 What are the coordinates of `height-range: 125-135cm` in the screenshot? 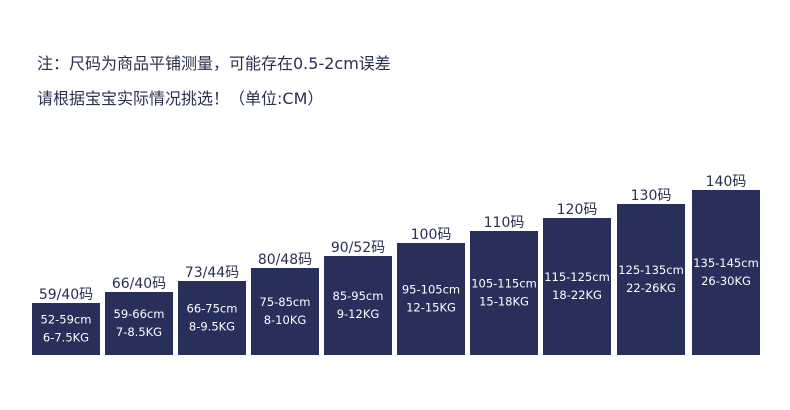 It's located at (651, 270).